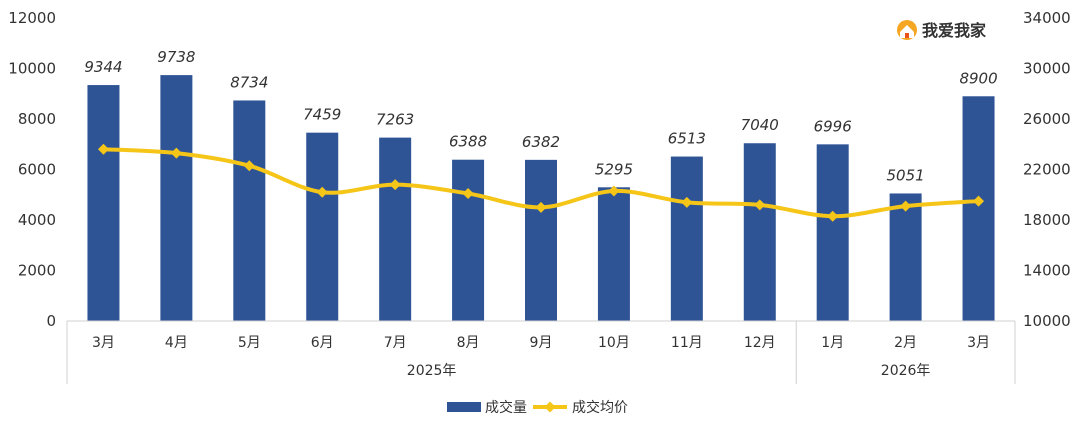 This screenshot has width=1080, height=432. I want to click on x-group-label: 2026年, so click(906, 371).